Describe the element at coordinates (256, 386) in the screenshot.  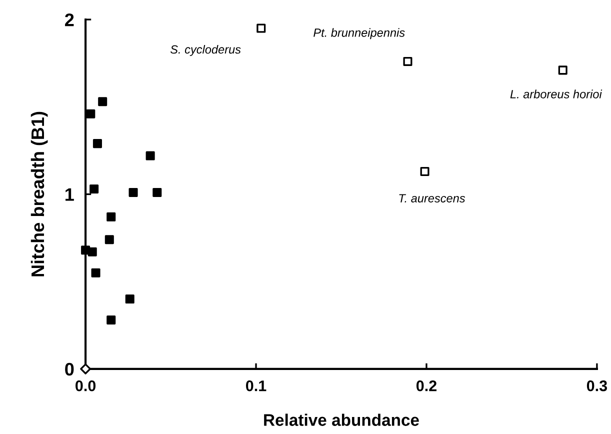
I see `x-tick-label: 0.1` at that location.